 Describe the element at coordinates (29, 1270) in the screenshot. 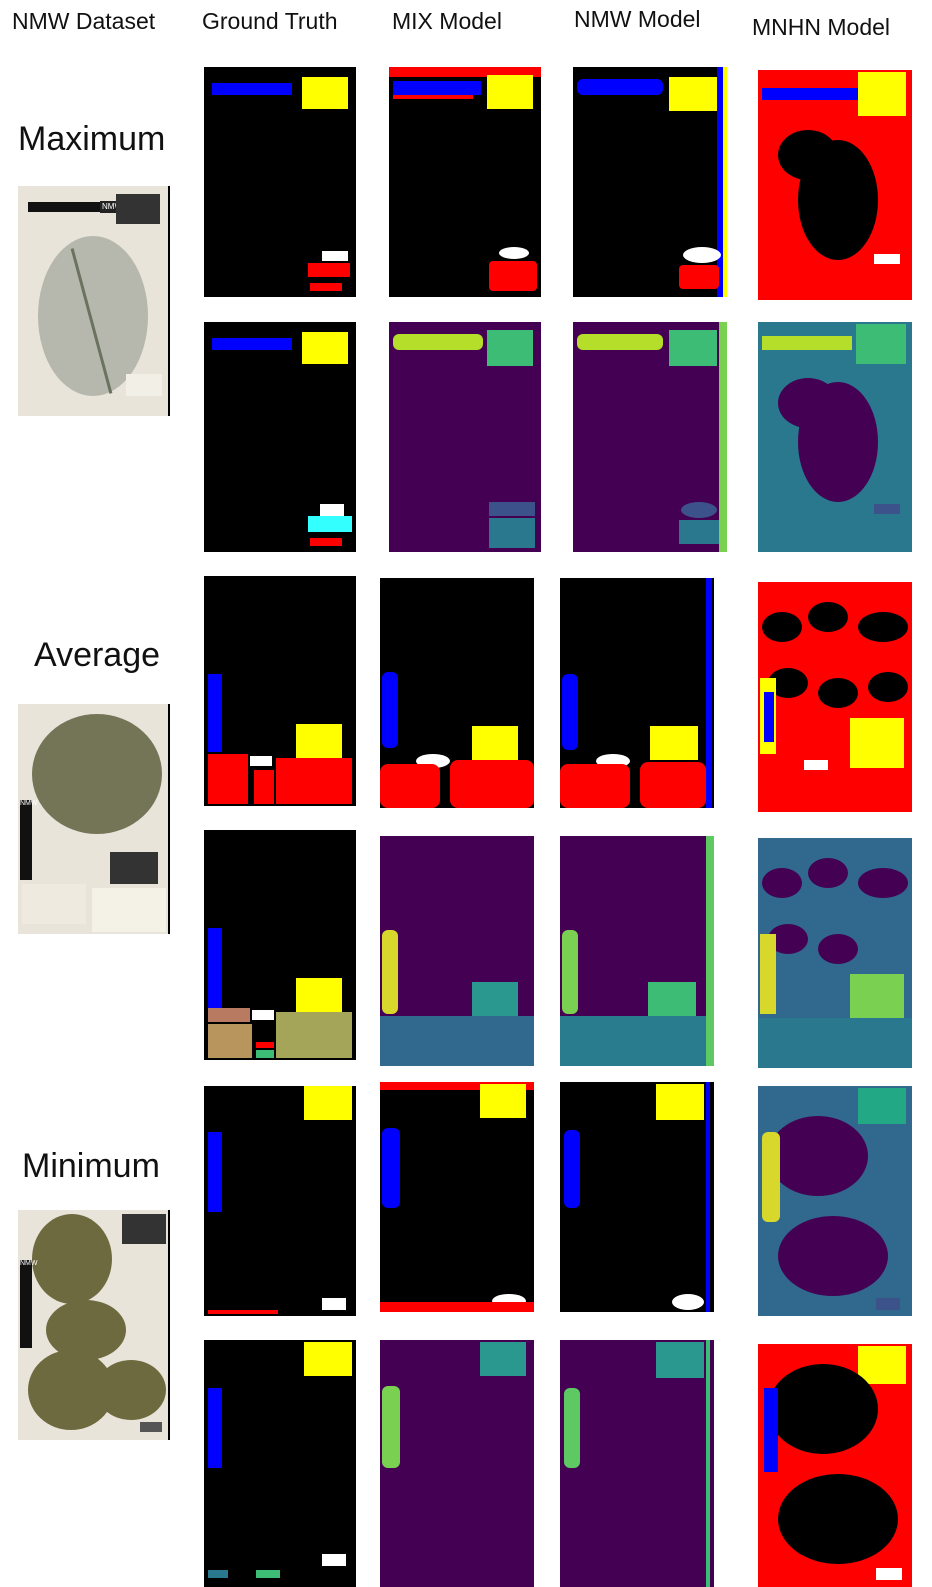

I see `nmw-tag: NMW` at that location.